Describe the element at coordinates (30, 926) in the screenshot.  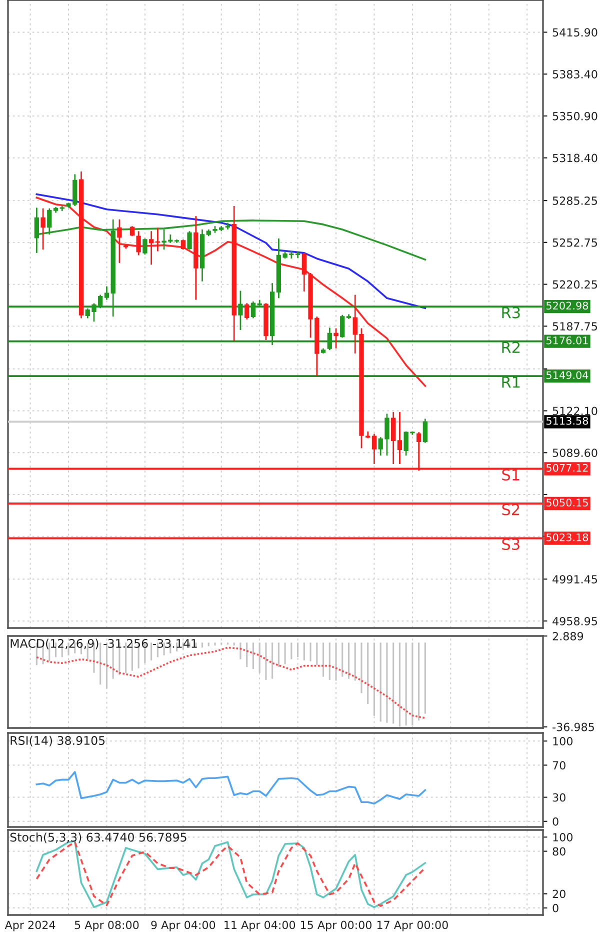
I see `x-tick-label: Apr 2024` at that location.